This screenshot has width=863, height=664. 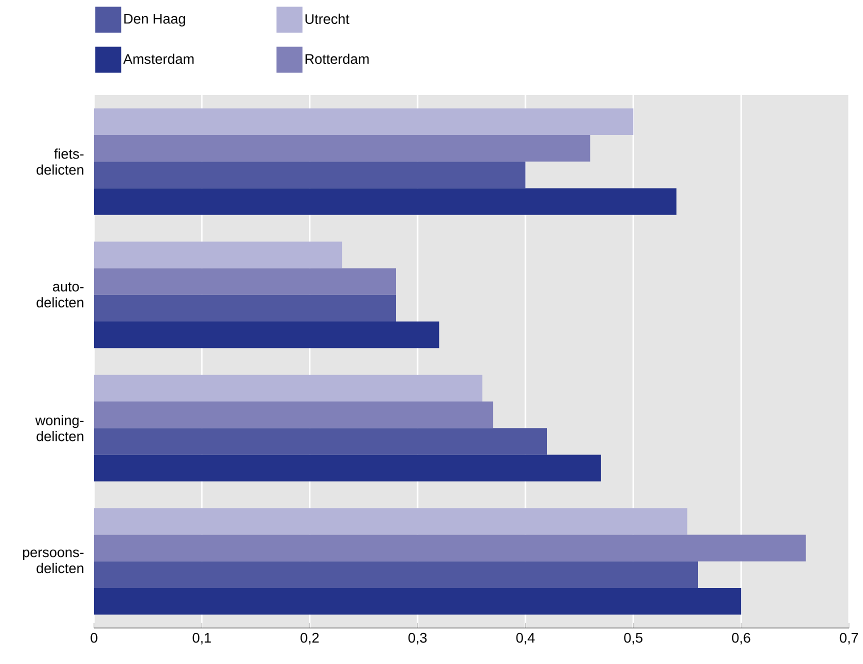 What do you see at coordinates (94, 637) in the screenshot?
I see `x-tick-label: 0` at bounding box center [94, 637].